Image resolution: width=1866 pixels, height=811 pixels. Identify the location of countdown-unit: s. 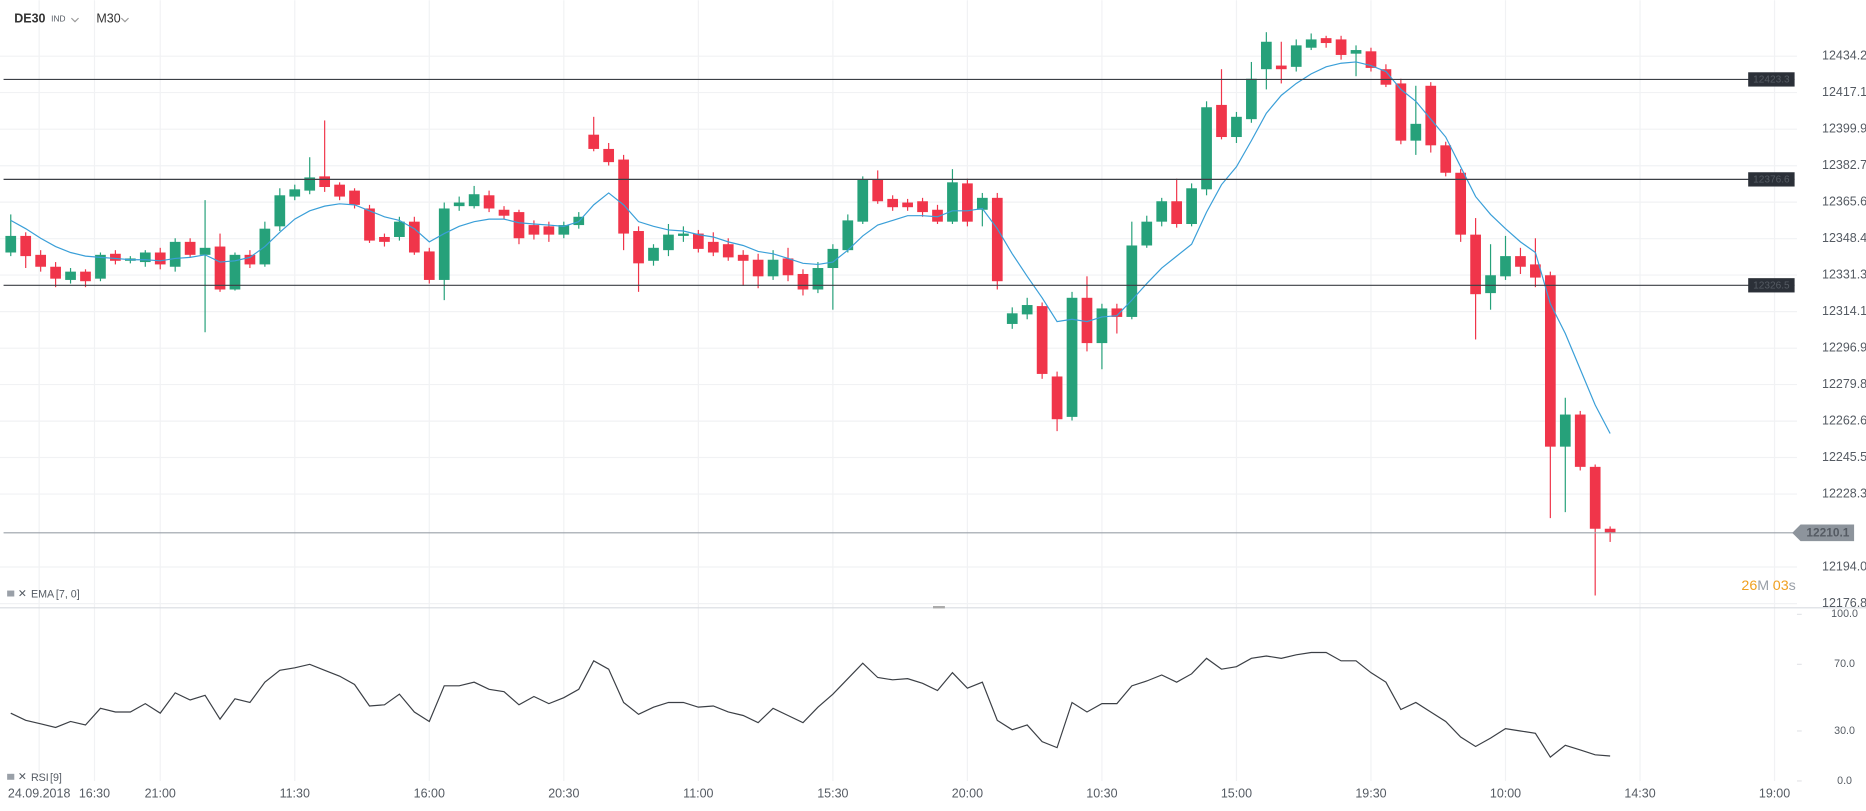
(1792, 586).